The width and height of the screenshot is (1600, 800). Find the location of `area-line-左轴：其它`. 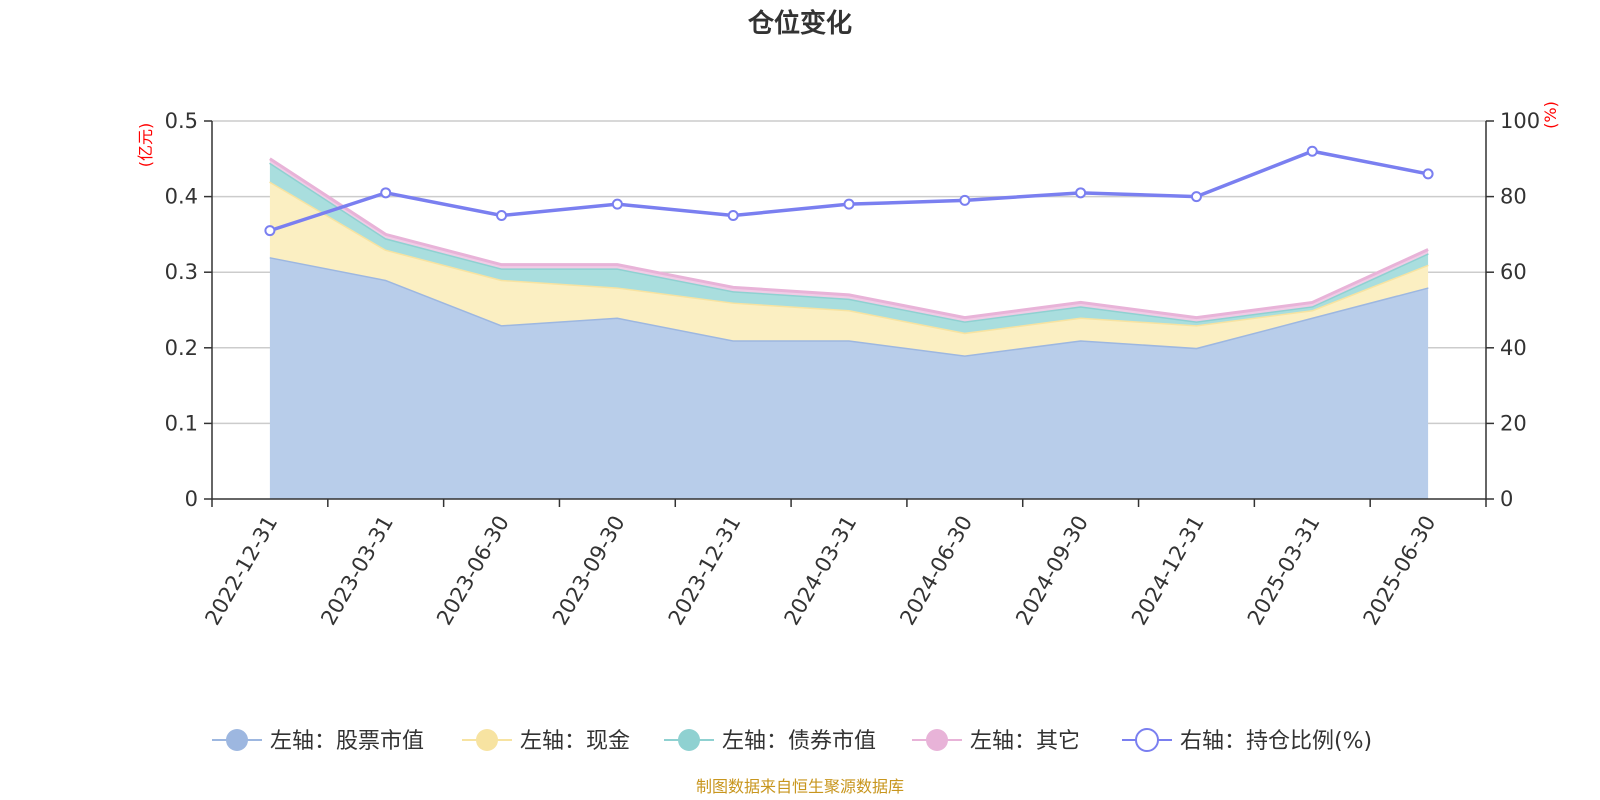

area-line-左轴：其它 is located at coordinates (849, 238).